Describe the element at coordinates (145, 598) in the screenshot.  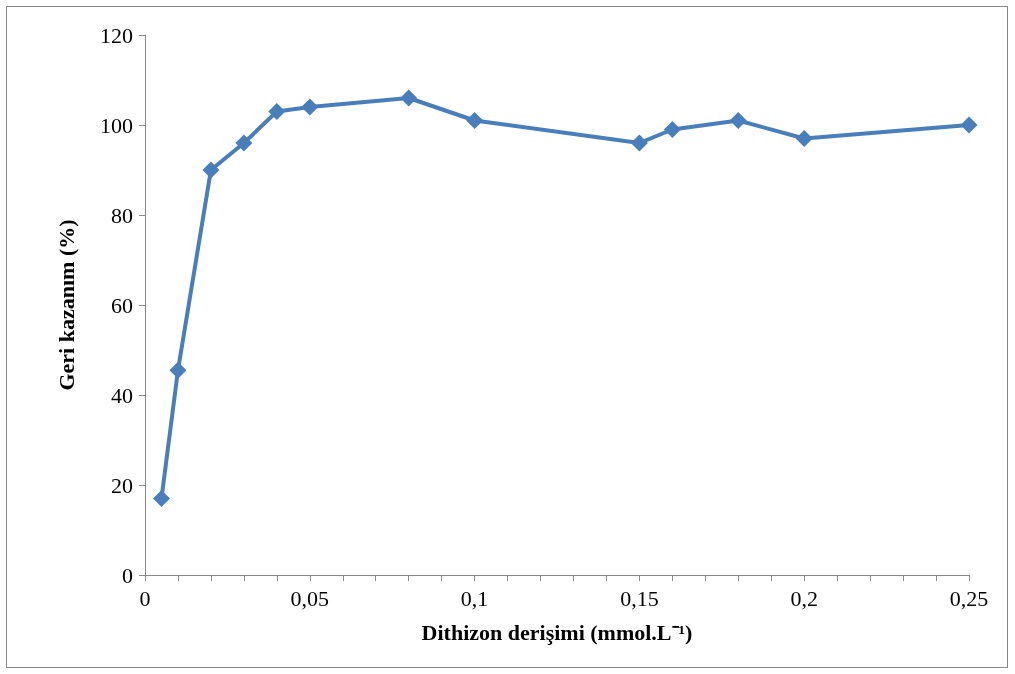
I see `x-tick-label: 0` at that location.